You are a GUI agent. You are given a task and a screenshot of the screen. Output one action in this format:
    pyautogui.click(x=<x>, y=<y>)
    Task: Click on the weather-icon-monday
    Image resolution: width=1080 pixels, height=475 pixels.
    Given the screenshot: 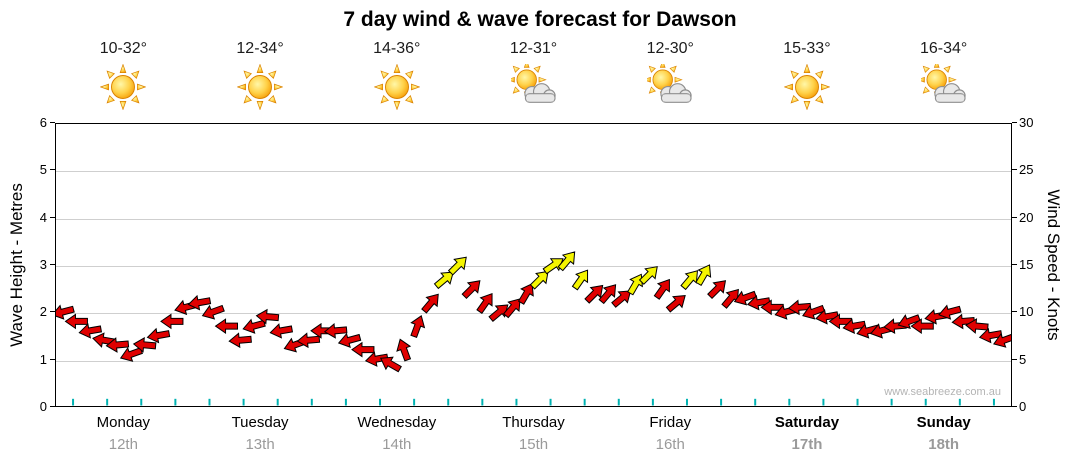 What is the action you would take?
    pyautogui.click(x=123, y=88)
    